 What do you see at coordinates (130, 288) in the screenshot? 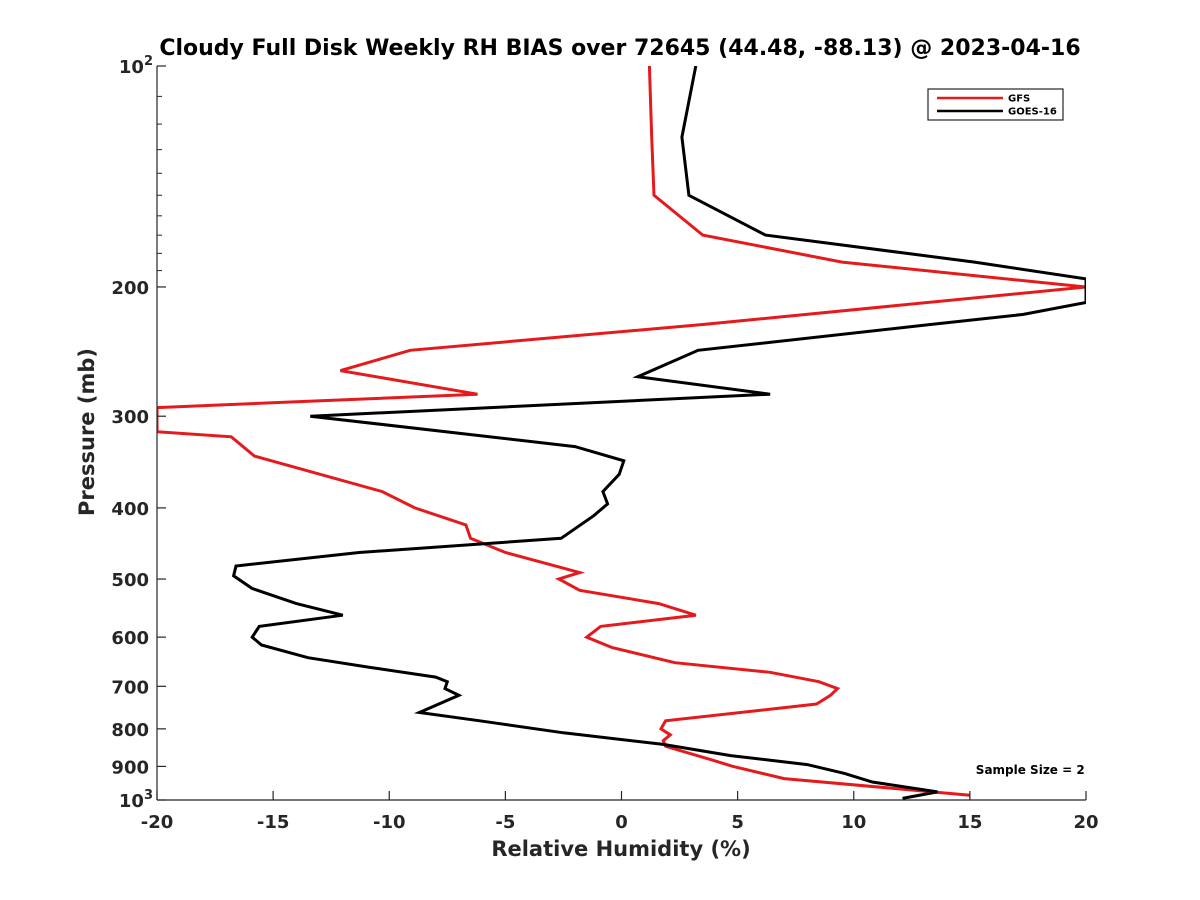
I see `y-tick-label: 200` at bounding box center [130, 288].